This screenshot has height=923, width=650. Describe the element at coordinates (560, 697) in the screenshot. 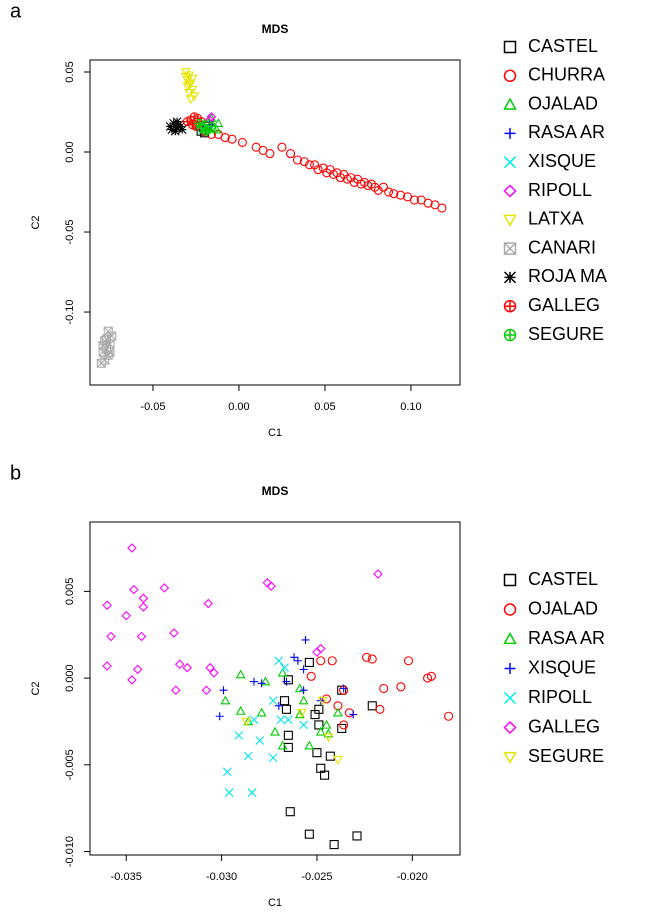

I see `legend-label: RIPOLL` at that location.